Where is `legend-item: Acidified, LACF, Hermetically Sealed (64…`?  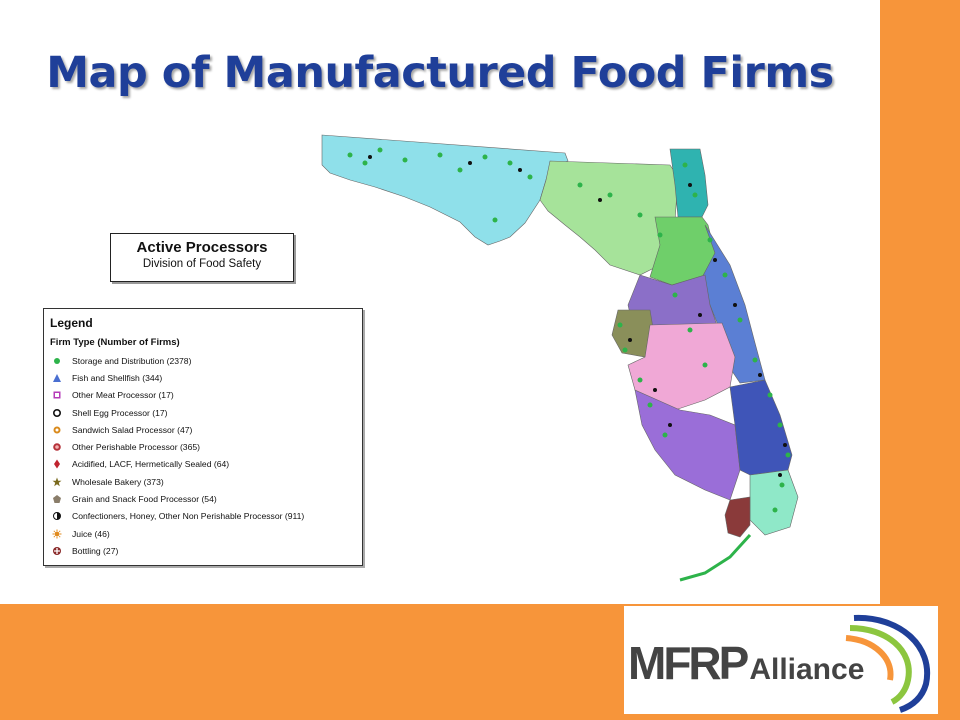 legend-item: Acidified, LACF, Hermetically Sealed (64… is located at coordinates (206, 464).